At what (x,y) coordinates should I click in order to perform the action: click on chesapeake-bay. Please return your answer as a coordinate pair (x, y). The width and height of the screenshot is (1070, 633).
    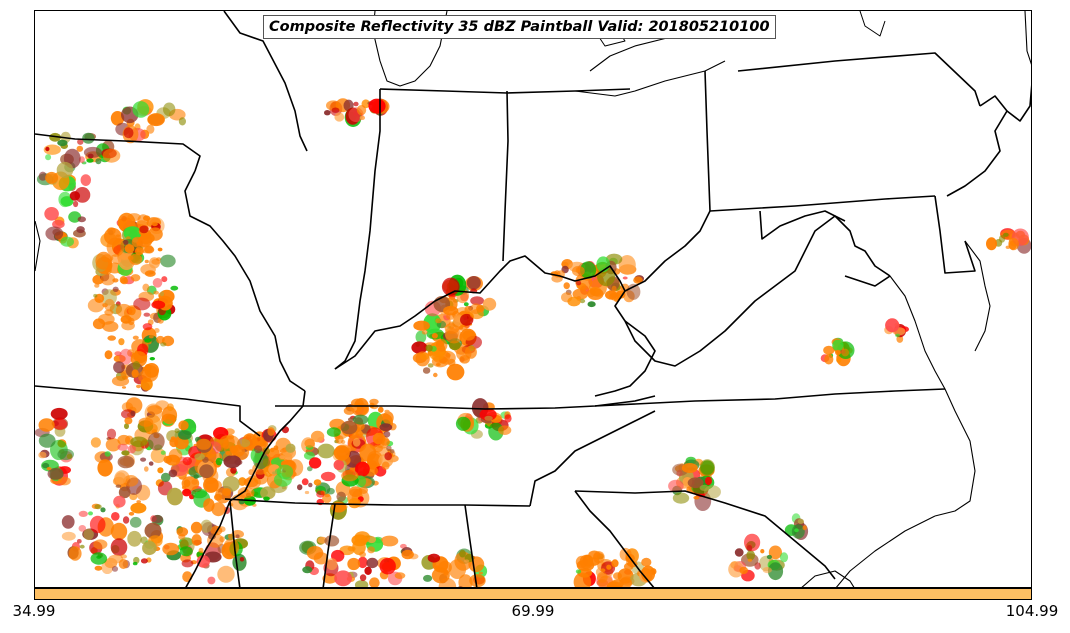
    Looking at the image, I should click on (932, 396).